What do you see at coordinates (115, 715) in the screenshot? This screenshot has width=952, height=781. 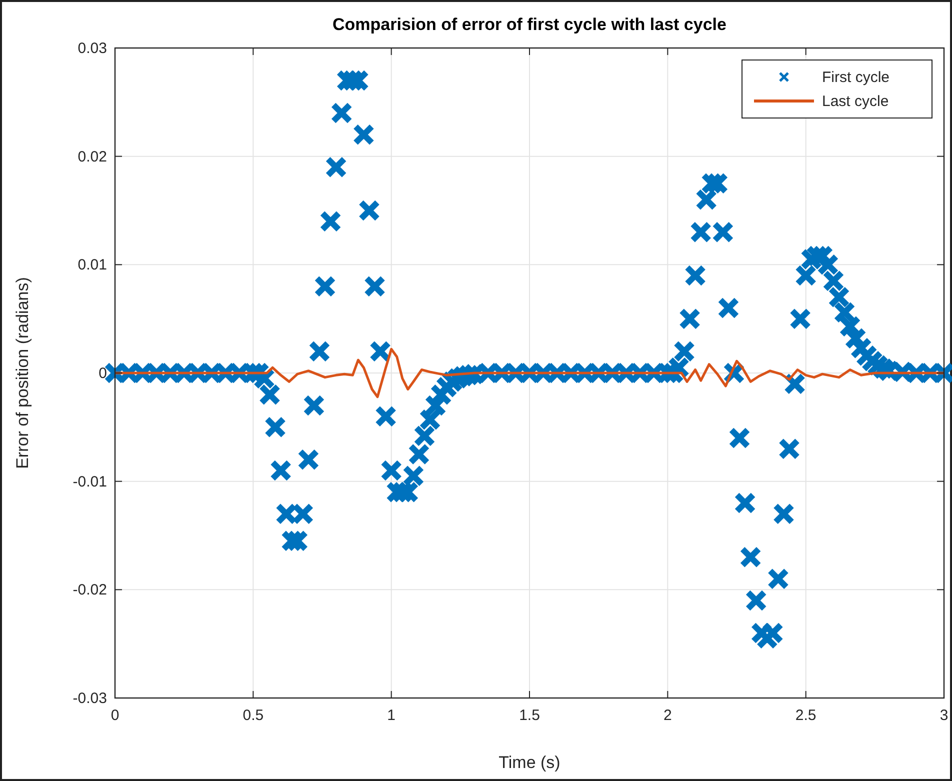 I see `x-tick-label: 0` at bounding box center [115, 715].